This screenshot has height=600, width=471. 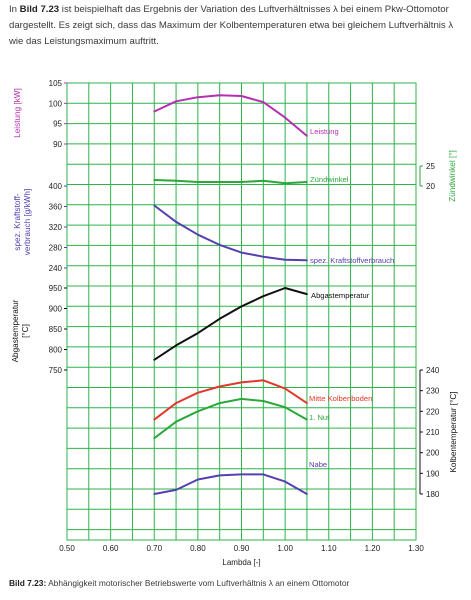 I want to click on y-tick-label-abgas: 750, so click(x=56, y=370).